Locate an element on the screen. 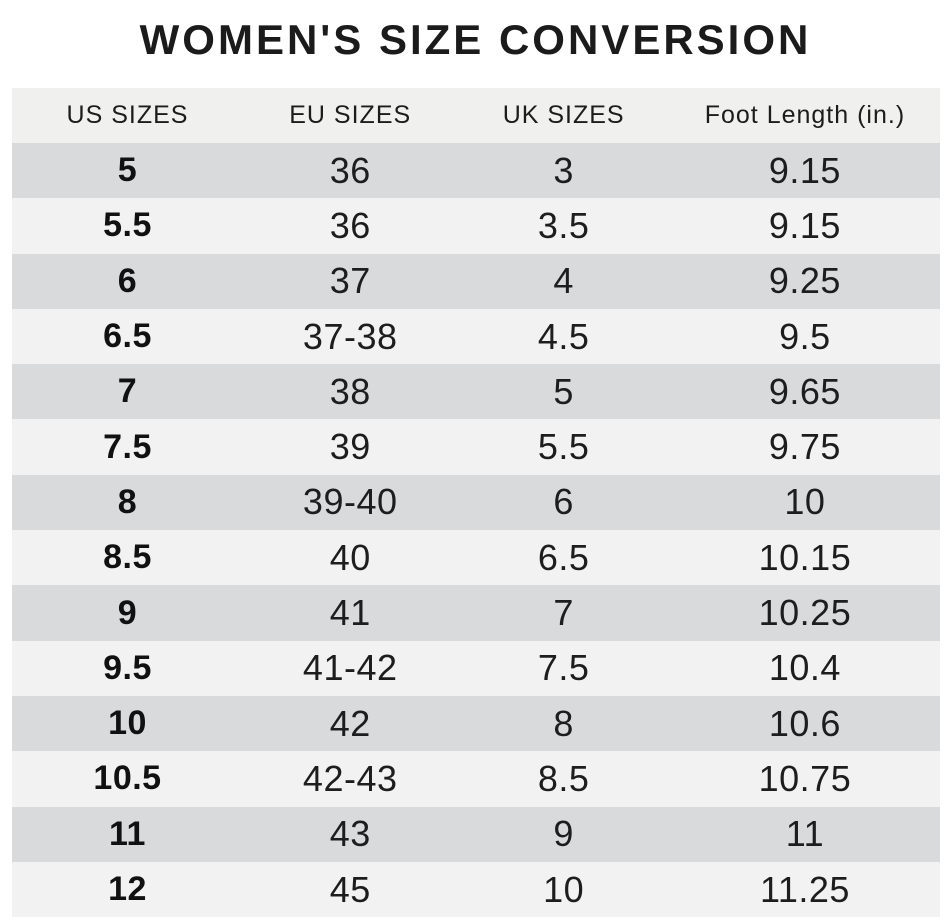  column-header-uk-sizes: UK SIZES is located at coordinates (563, 115).